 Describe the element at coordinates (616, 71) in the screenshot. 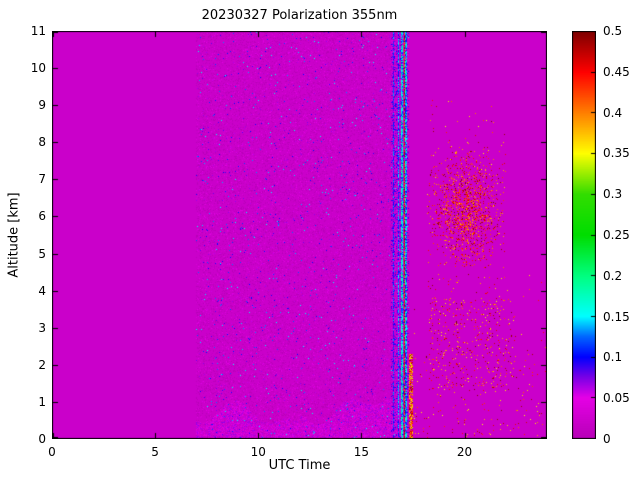

I see `colorbar-tick-label: 0.45` at that location.